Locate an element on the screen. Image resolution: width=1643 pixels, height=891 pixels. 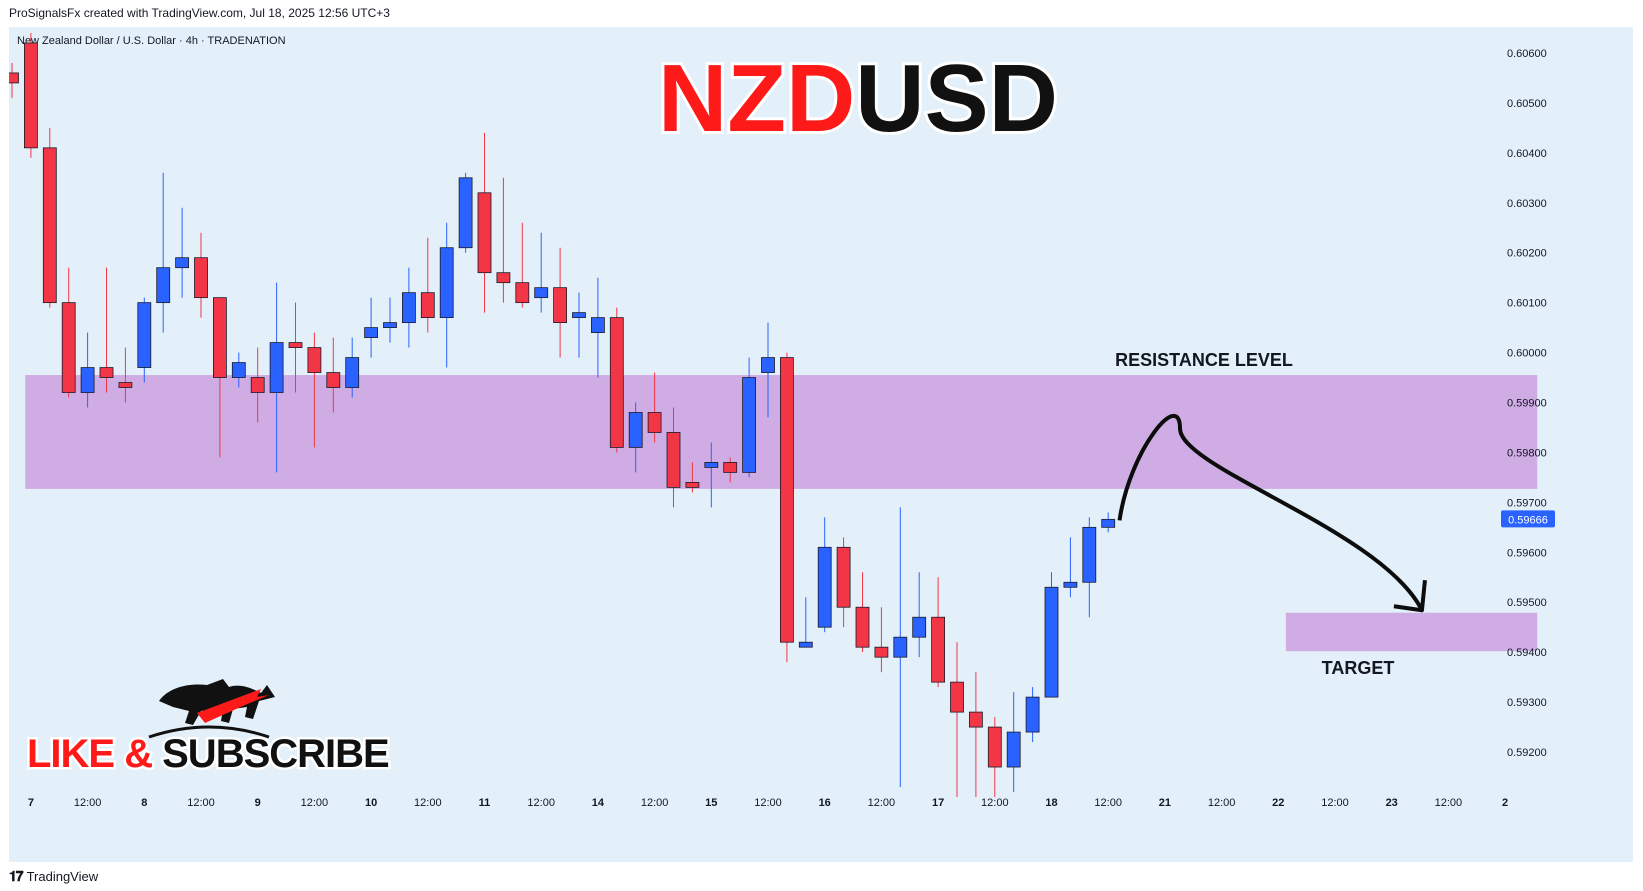
projection-arrowhead is located at coordinates (1410, 596).